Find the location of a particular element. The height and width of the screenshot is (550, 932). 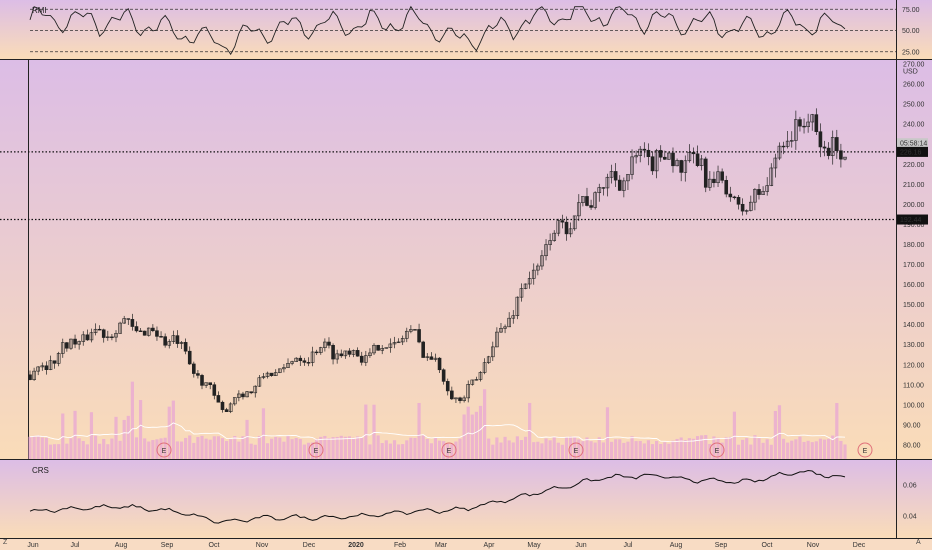

time-axis-label: Mar is located at coordinates (441, 545).